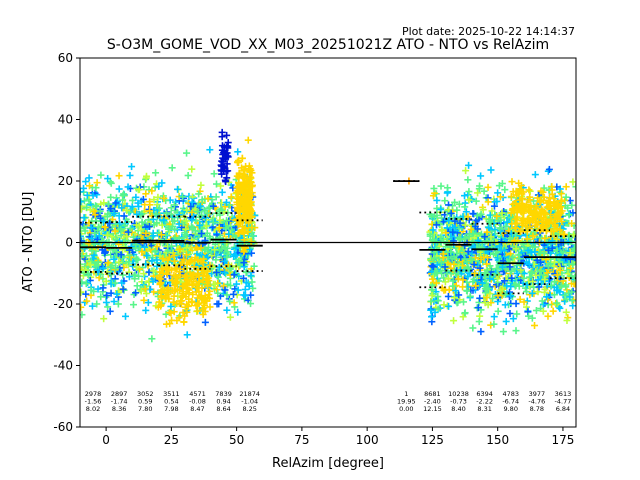  What do you see at coordinates (65, 181) in the screenshot?
I see `y-tick-label: 20` at bounding box center [65, 181].